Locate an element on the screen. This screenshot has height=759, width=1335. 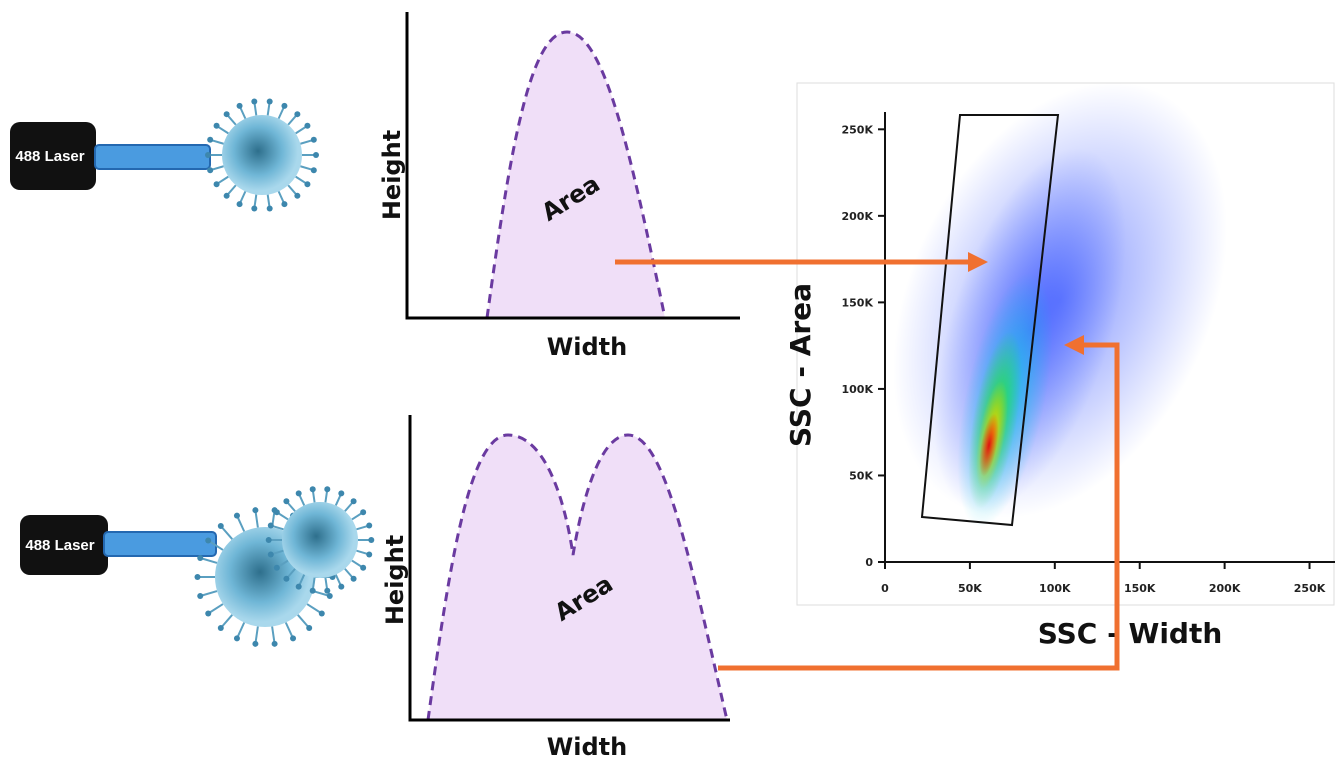
x-tick-label: 100K is located at coordinates (1055, 588).